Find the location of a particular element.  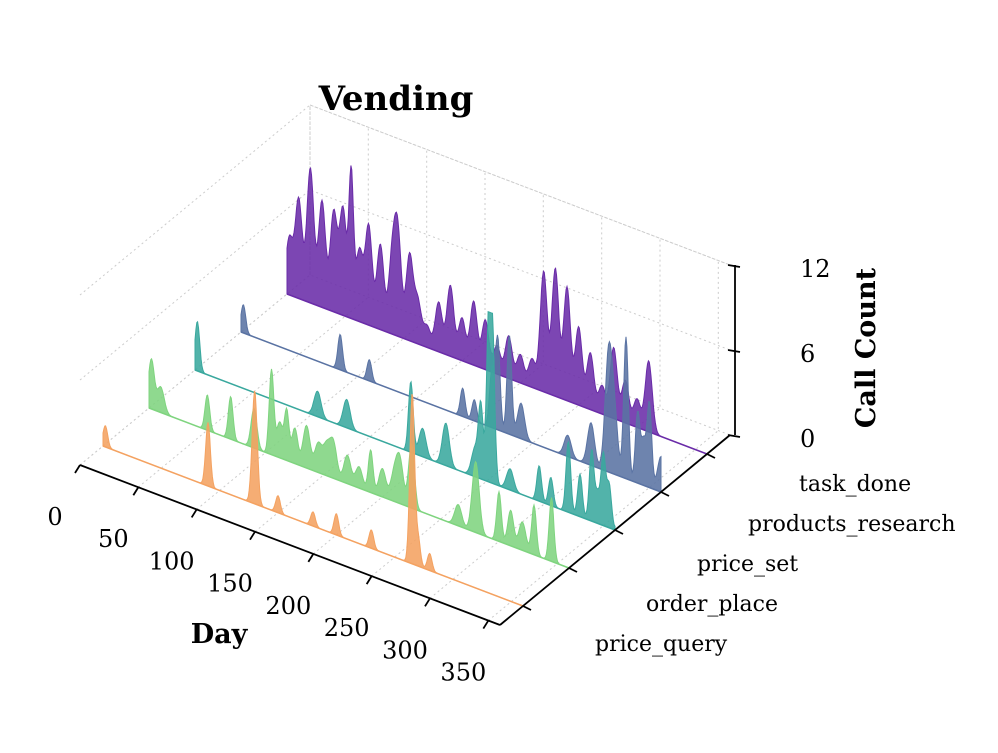

x-tick-label: 250 is located at coordinates (347, 628).